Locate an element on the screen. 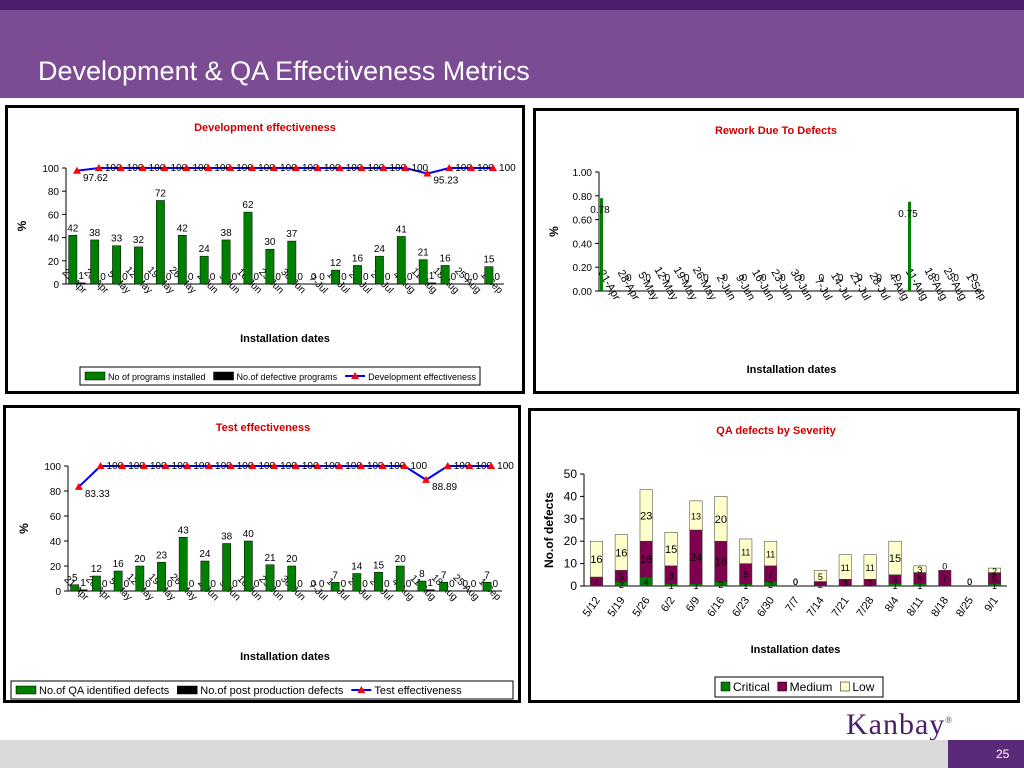 The width and height of the screenshot is (1024, 768). line-data-label: 88.89 is located at coordinates (444, 487).